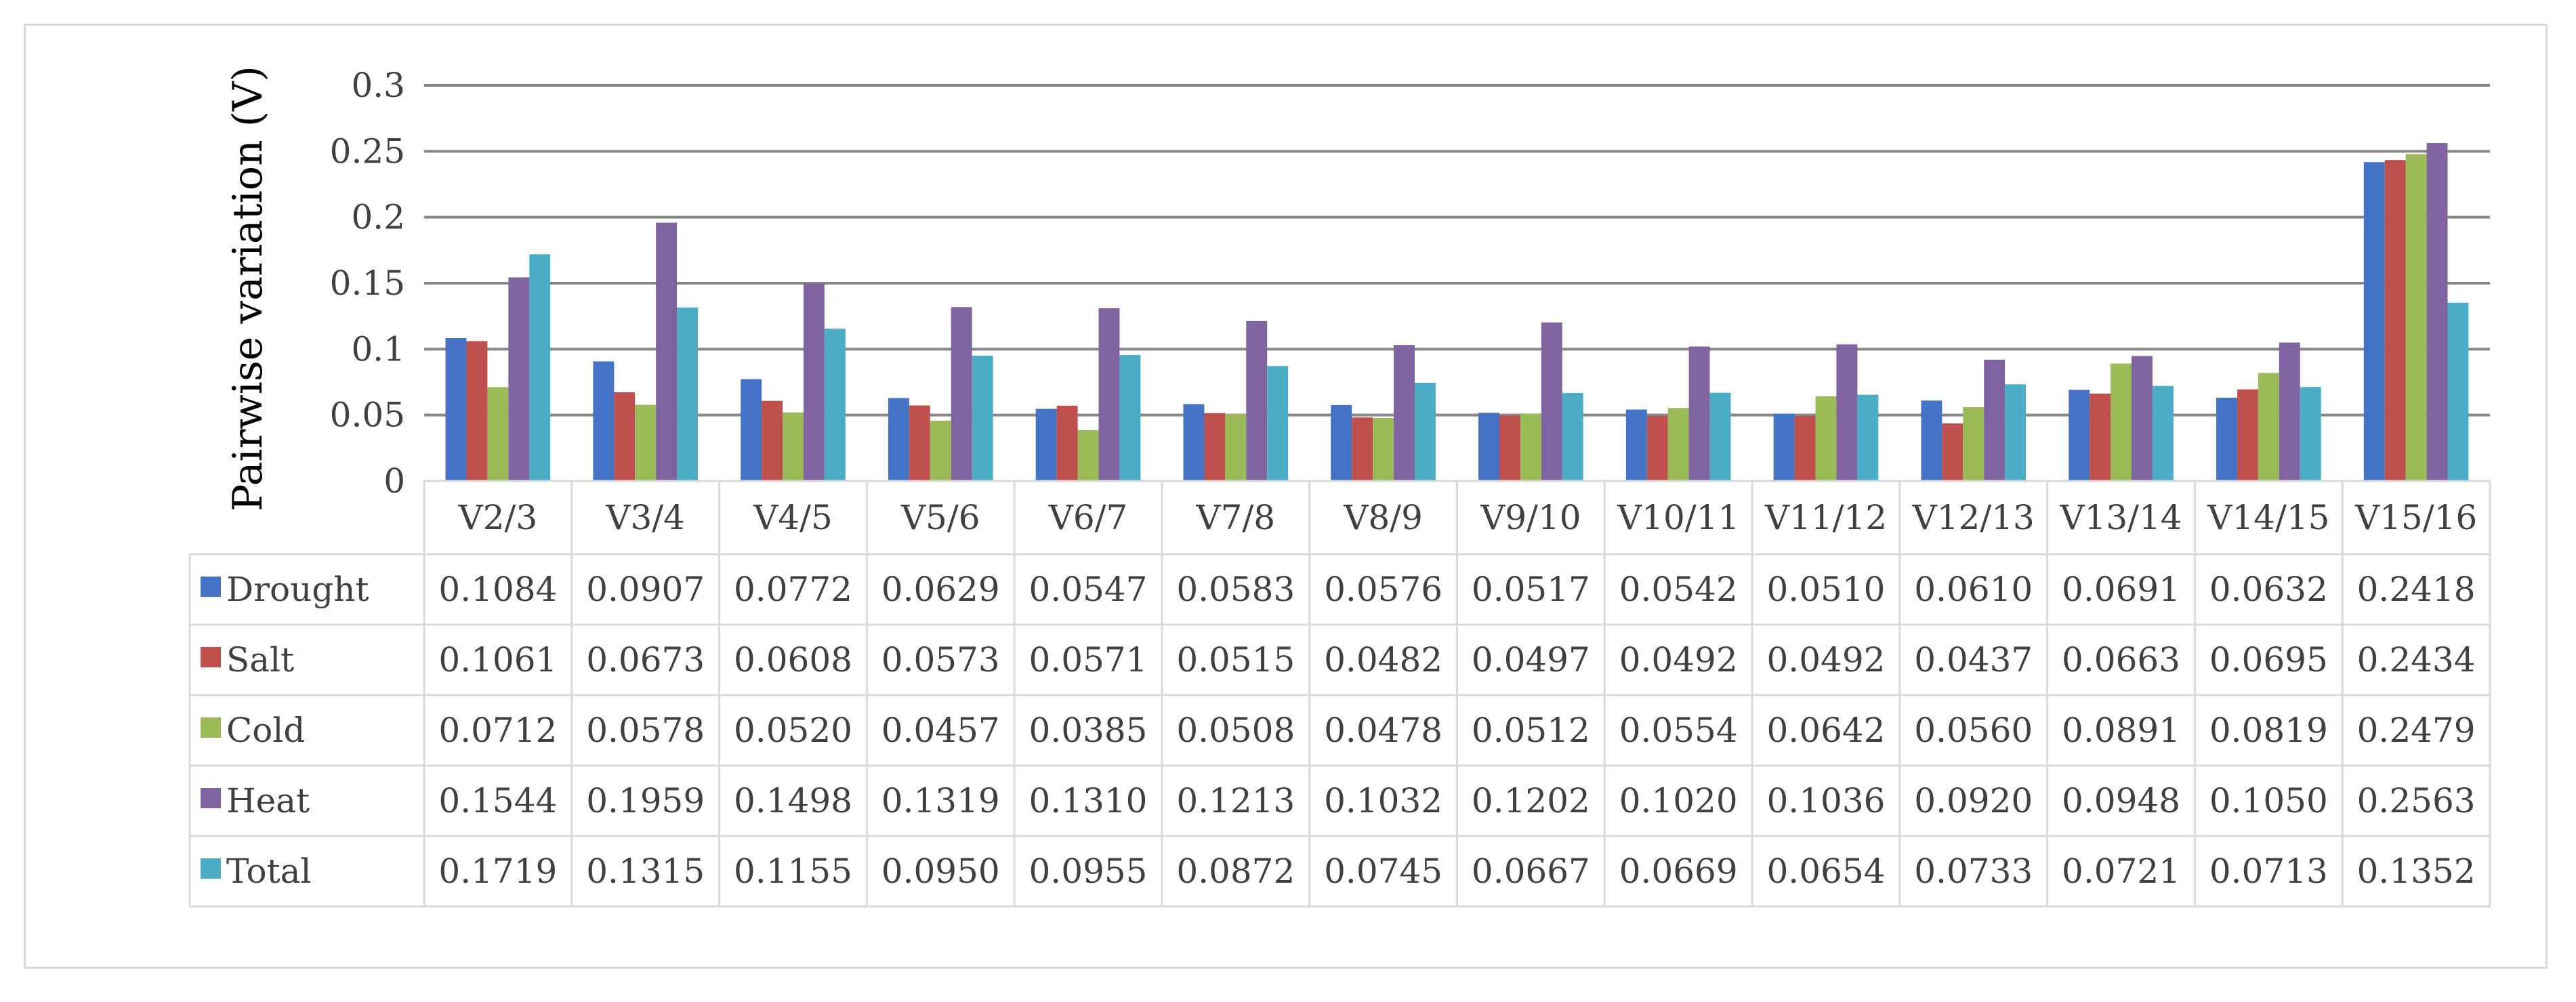  Describe the element at coordinates (793, 660) in the screenshot. I see `data-label: 0.0608` at that location.